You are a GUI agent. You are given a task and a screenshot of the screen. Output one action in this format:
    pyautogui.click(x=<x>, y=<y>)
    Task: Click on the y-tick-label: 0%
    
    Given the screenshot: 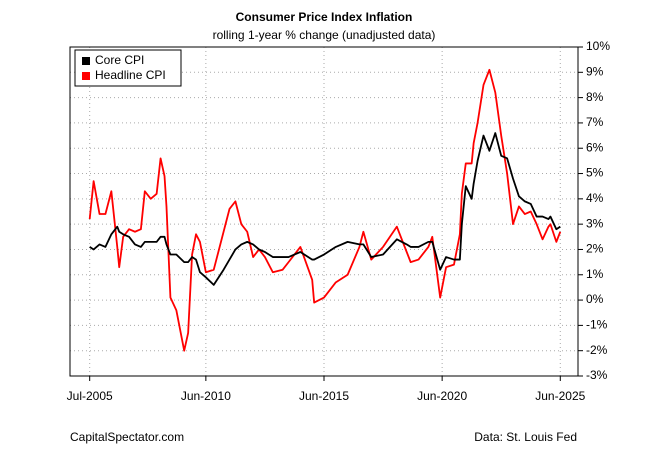 What is the action you would take?
    pyautogui.click(x=595, y=299)
    